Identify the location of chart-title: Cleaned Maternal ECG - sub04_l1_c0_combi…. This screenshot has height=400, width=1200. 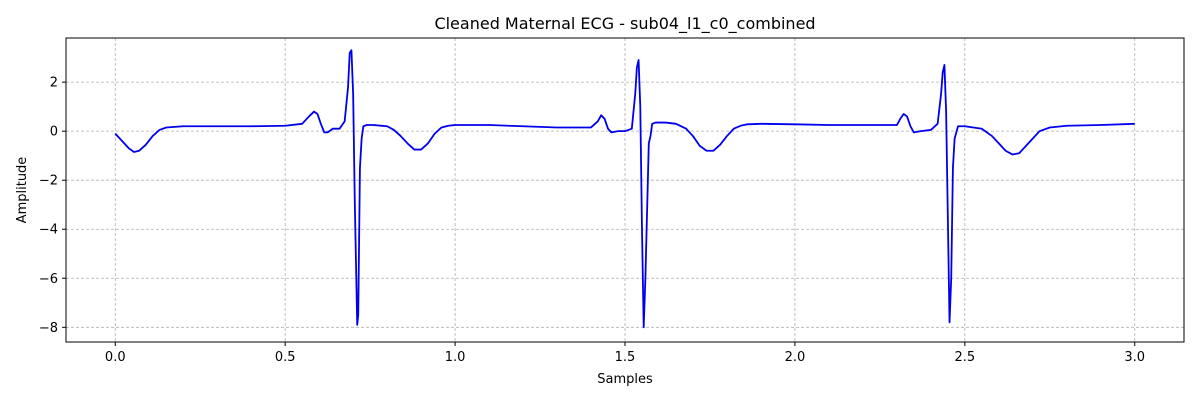
(624, 24).